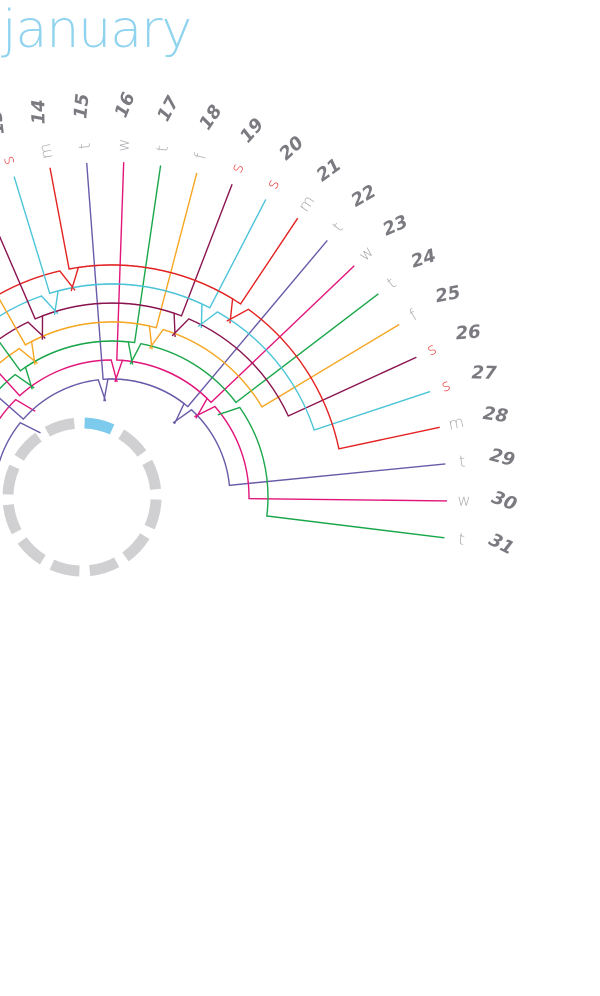 The image size is (600, 996). I want to click on day-number: 19, so click(252, 130).